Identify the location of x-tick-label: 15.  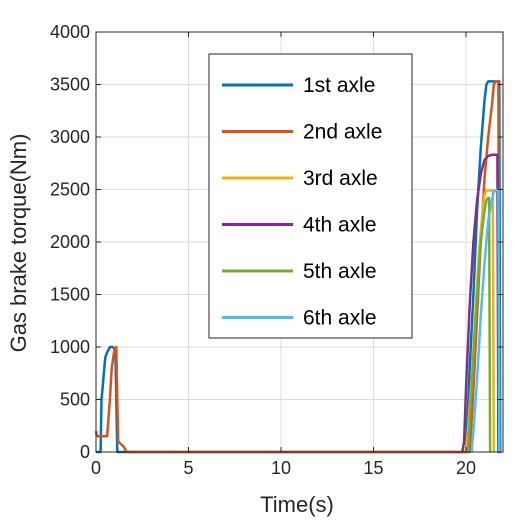
(373, 468).